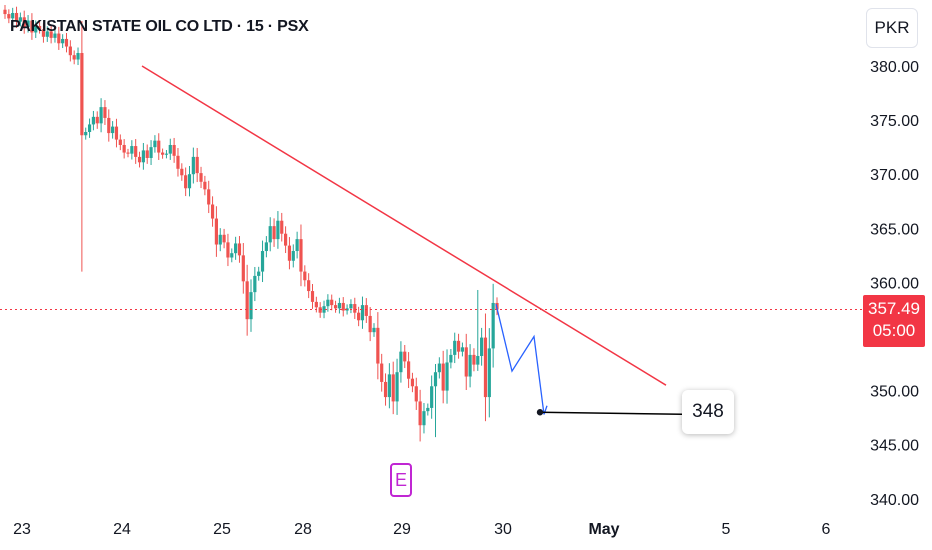 The width and height of the screenshot is (932, 550). What do you see at coordinates (894, 121) in the screenshot?
I see `y-tick-label: 375.00` at bounding box center [894, 121].